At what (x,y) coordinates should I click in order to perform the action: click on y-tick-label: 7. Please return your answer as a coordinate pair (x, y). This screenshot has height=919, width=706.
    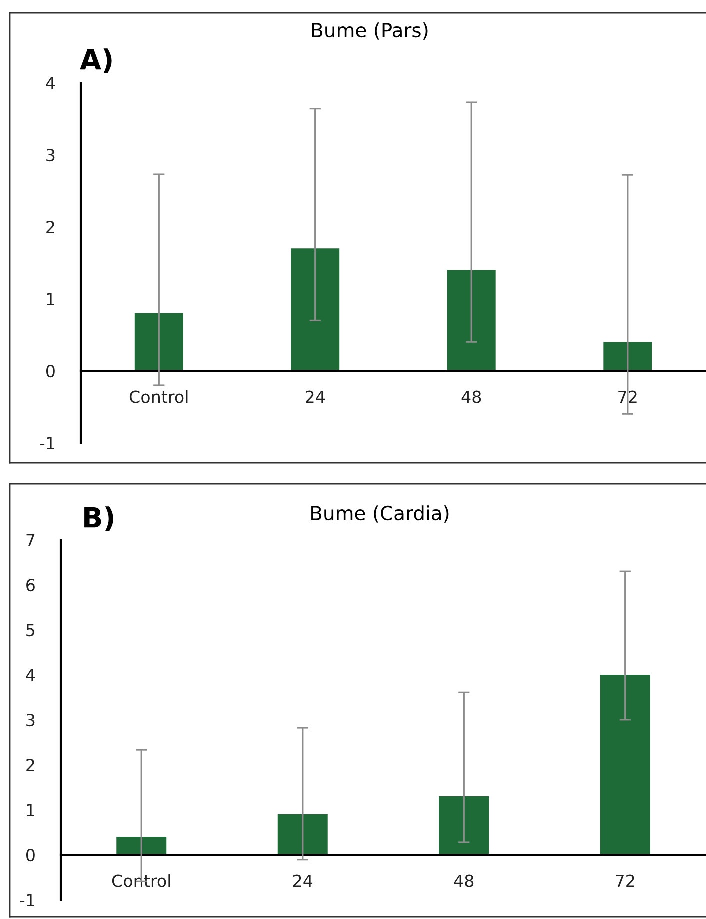
    Looking at the image, I should click on (30, 540).